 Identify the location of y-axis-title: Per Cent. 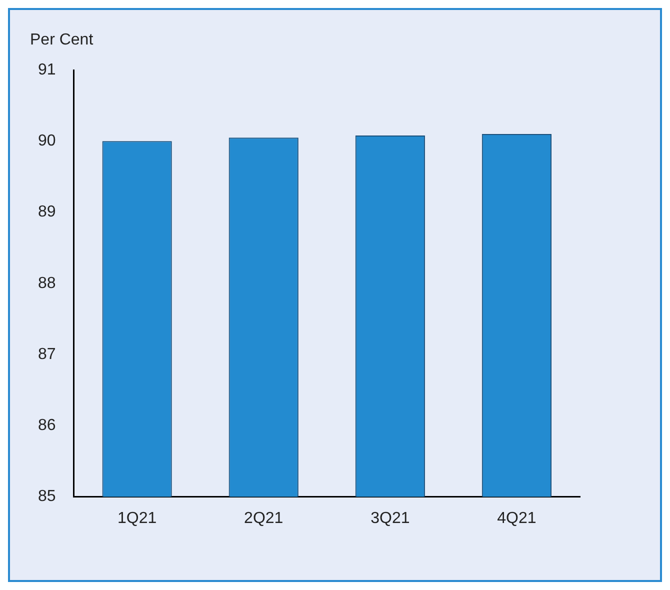
(62, 39).